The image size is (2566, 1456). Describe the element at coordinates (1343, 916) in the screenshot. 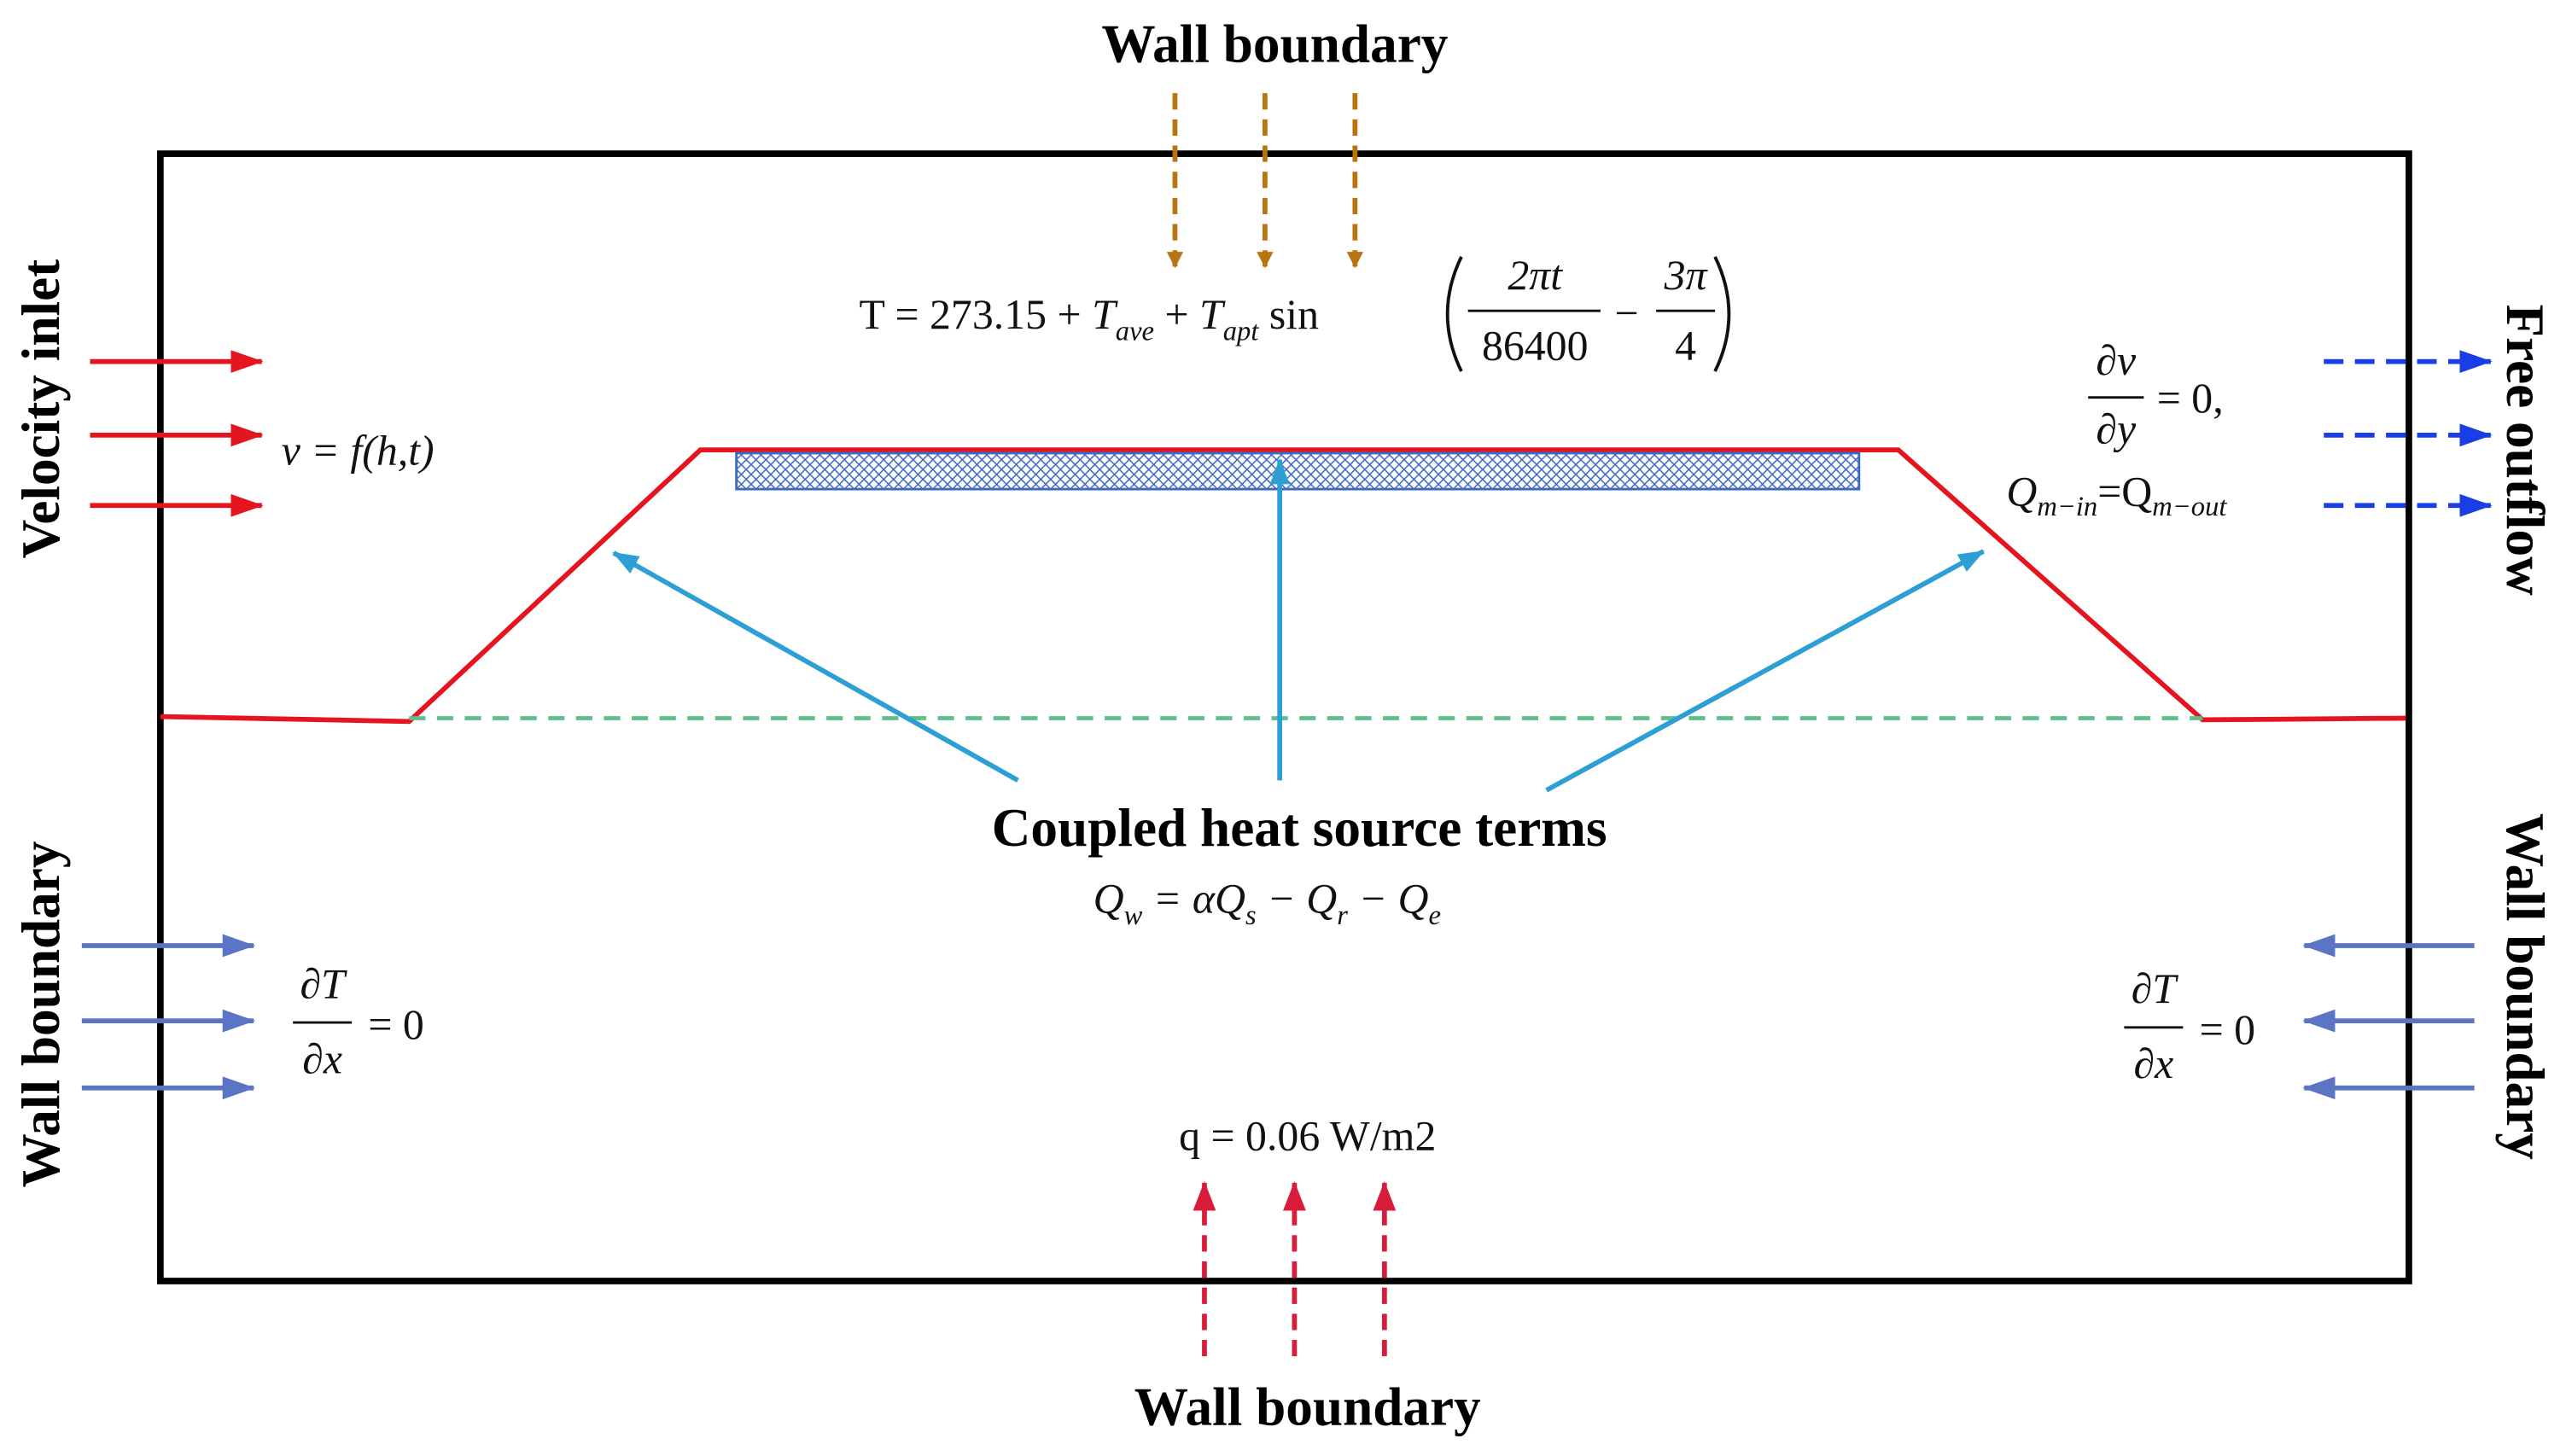

I see `eq-part: r` at that location.